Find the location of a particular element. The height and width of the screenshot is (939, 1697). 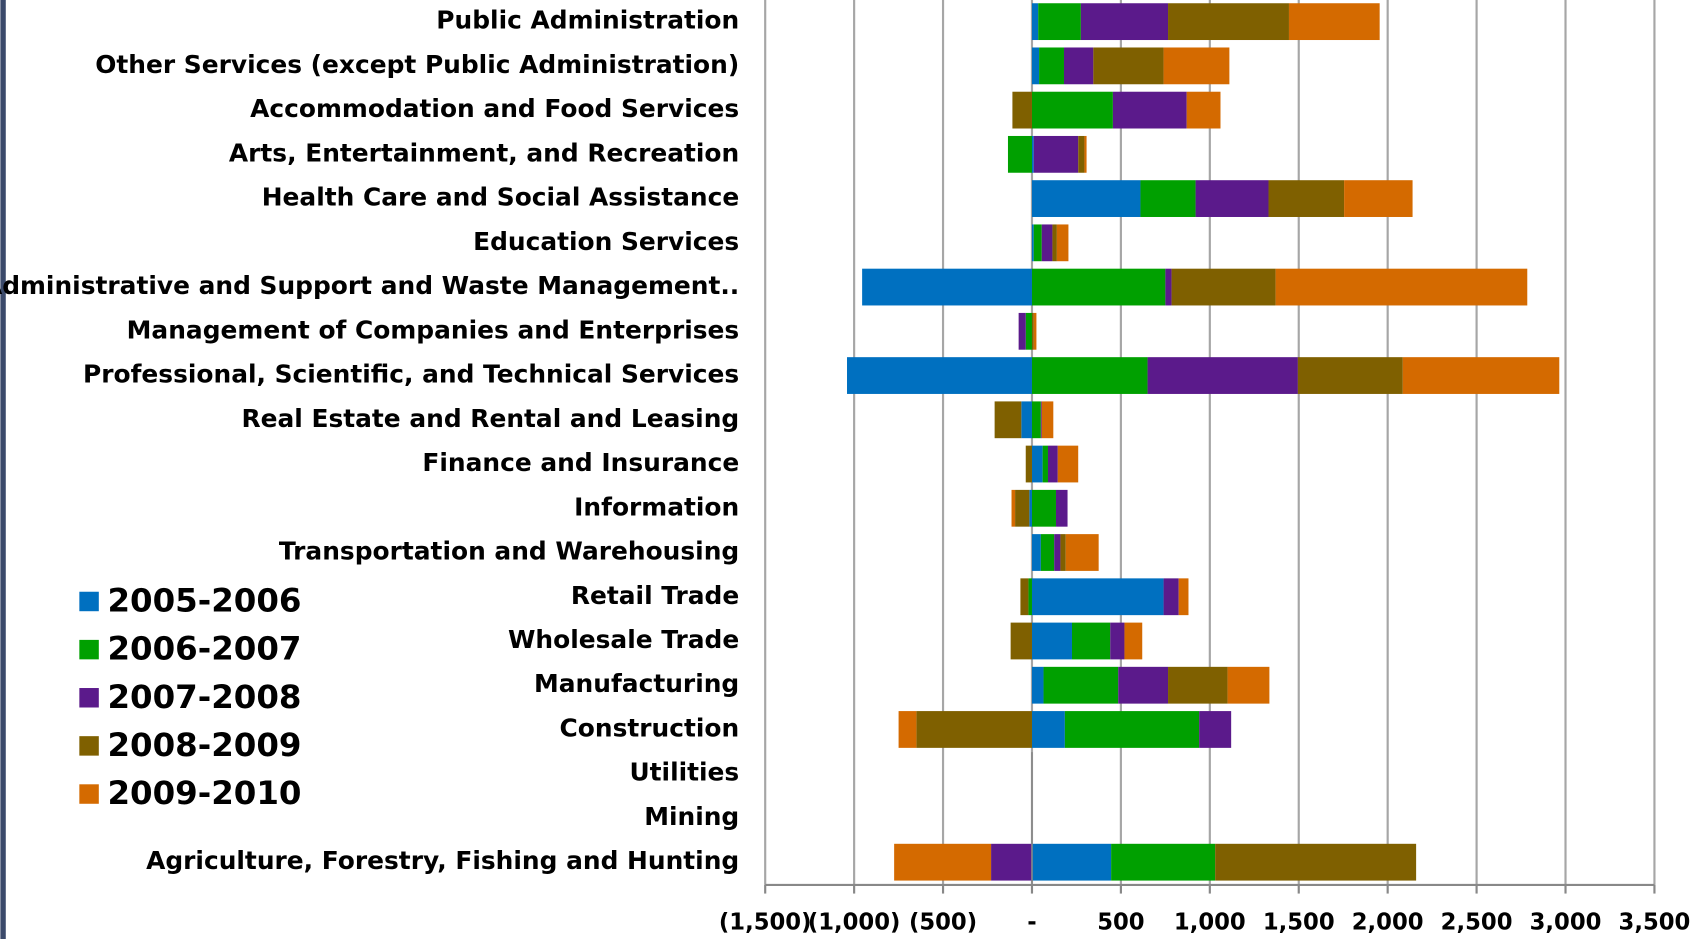

x-tick-label: (1,500) is located at coordinates (765, 922).